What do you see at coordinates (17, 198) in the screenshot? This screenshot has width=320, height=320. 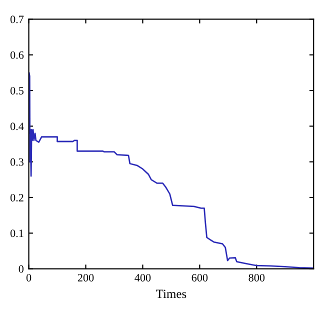 I see `y-tick-label: 0.2` at bounding box center [17, 198].